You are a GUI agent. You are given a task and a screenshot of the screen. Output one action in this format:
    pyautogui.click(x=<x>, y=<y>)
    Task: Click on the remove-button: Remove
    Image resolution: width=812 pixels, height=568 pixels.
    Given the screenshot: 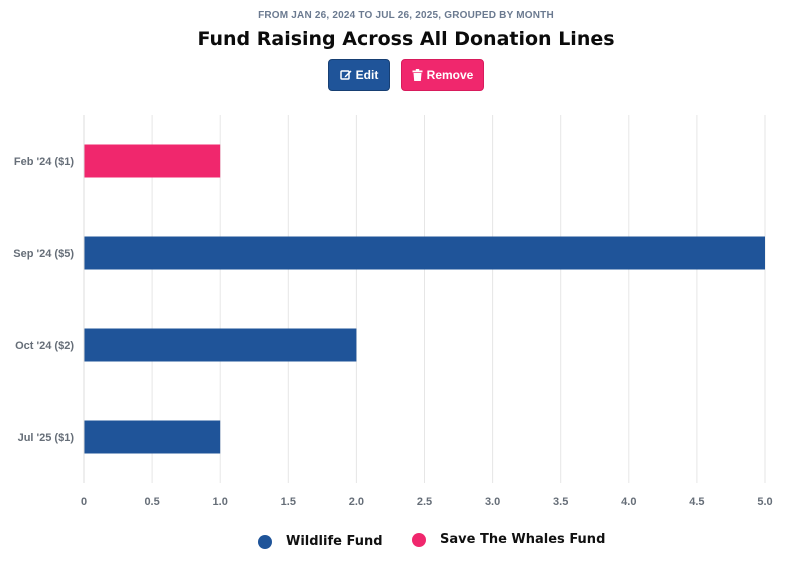 What is the action you would take?
    pyautogui.click(x=442, y=75)
    